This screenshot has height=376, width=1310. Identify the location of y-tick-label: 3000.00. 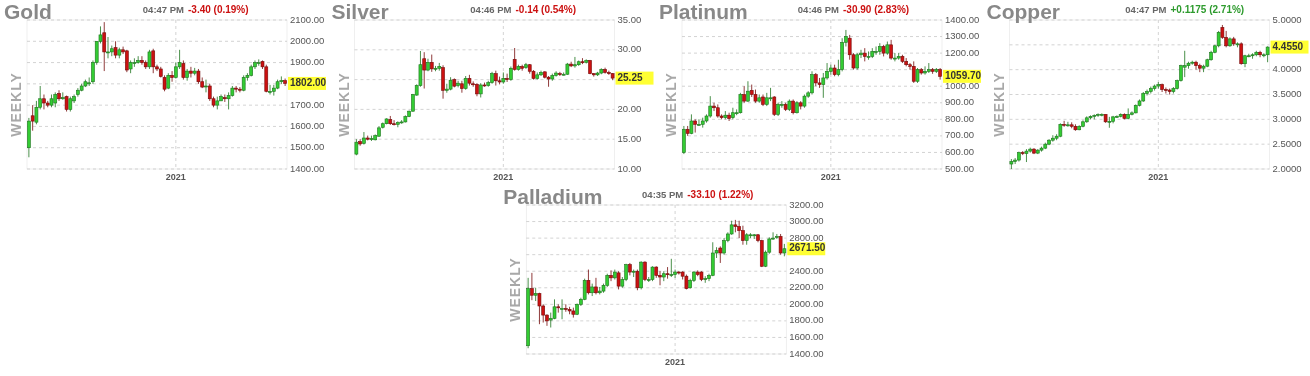
(806, 221).